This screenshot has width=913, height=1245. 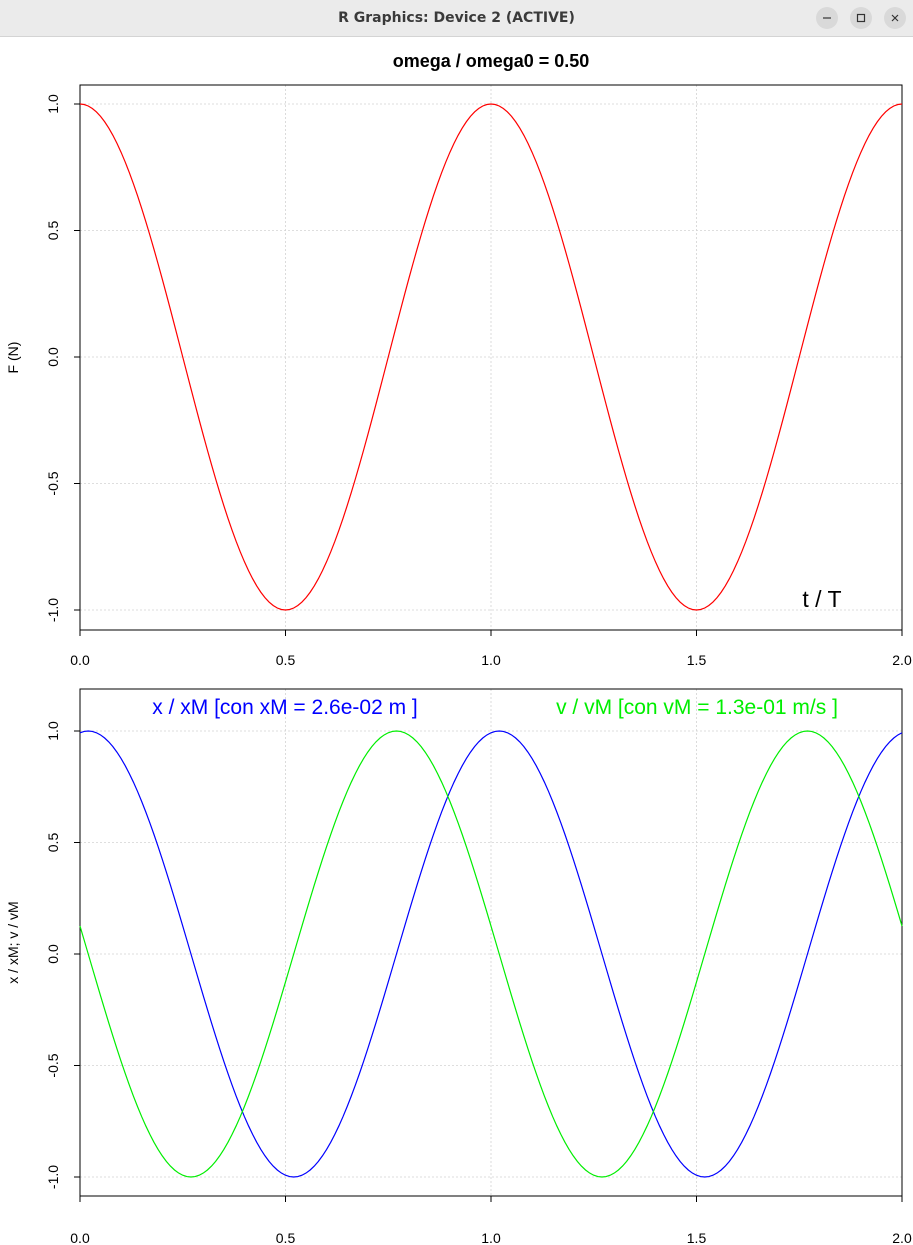 I want to click on y-axis-label: x / xM; v / vM, so click(x=13, y=942).